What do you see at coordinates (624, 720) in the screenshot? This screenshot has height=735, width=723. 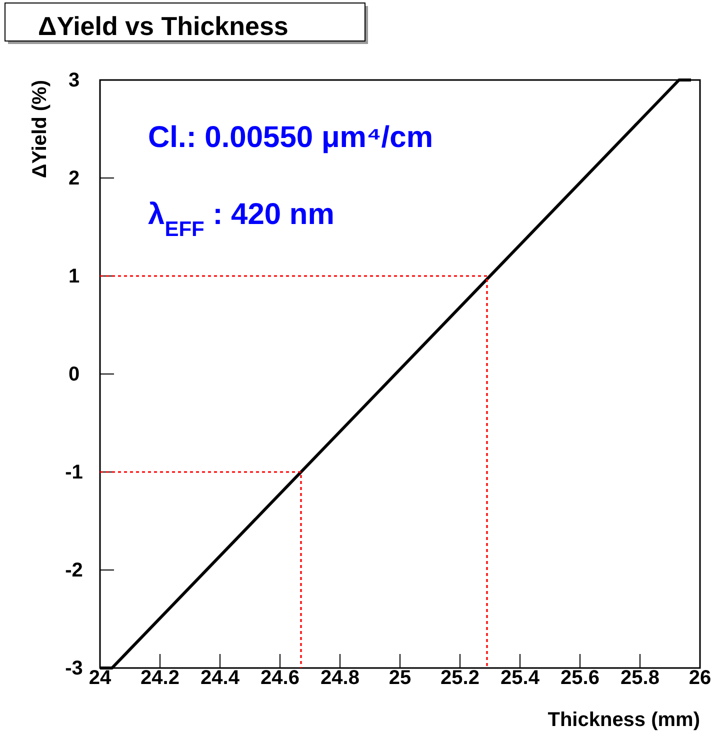 I see `x-axis-title: Thickness (mm)` at bounding box center [624, 720].